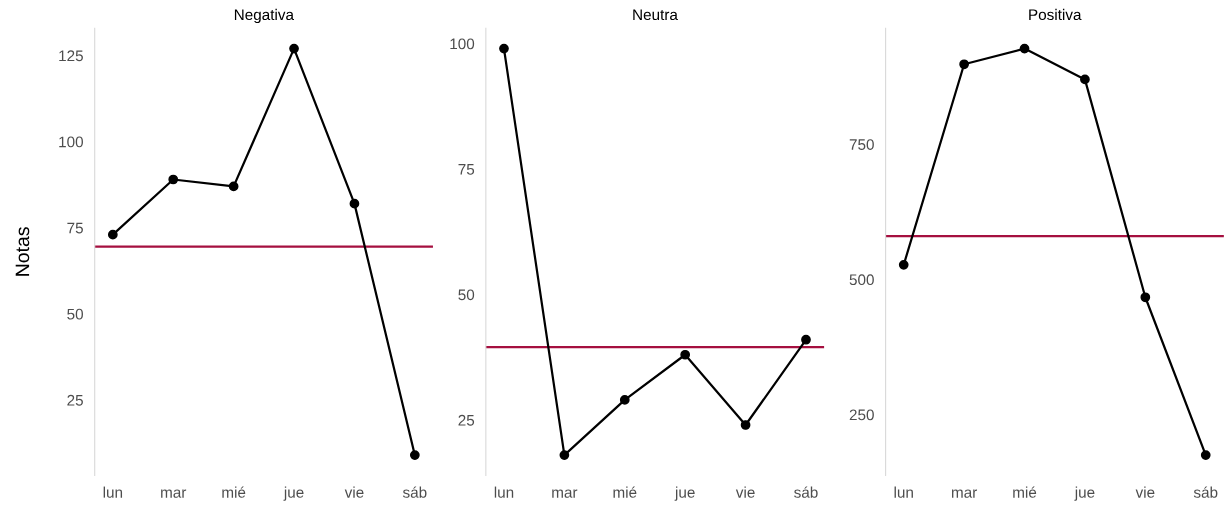 The width and height of the screenshot is (1230, 514). Describe the element at coordinates (264, 16) in the screenshot. I see `chart-title: Negativa` at that location.